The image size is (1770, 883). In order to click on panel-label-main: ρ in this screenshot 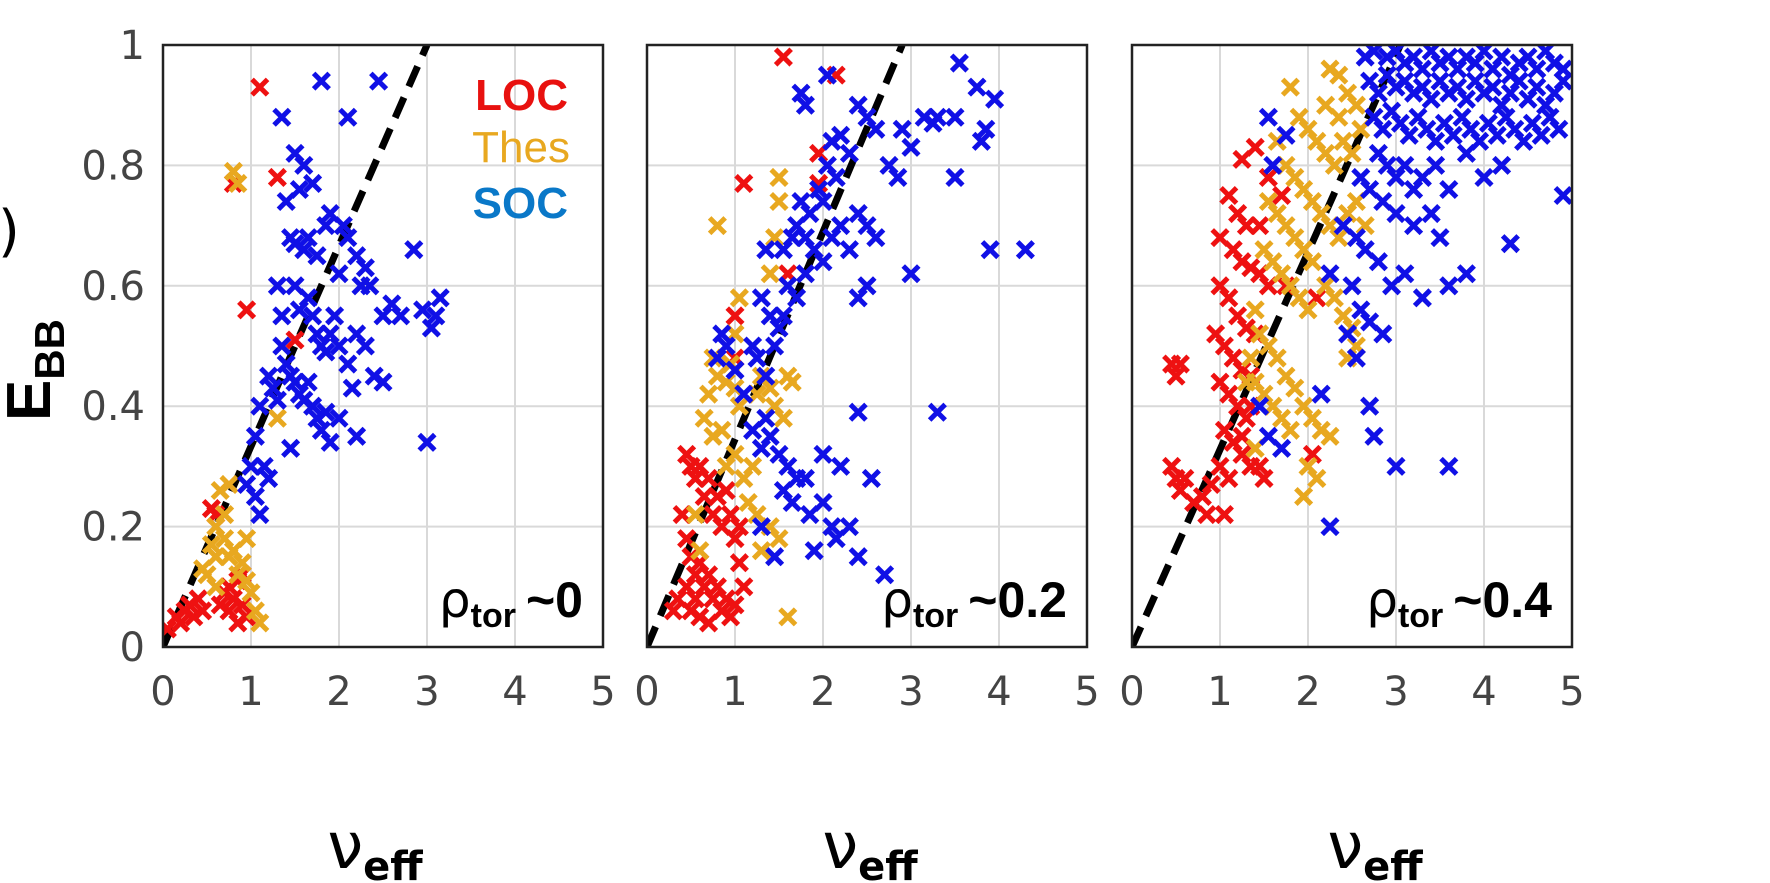, I will do `click(897, 600)`.